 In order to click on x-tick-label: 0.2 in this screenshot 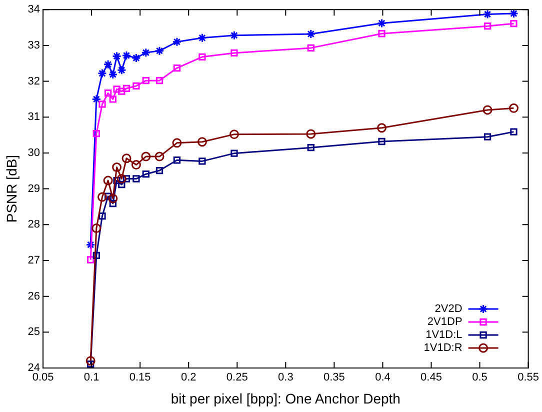, I will do `click(188, 378)`.